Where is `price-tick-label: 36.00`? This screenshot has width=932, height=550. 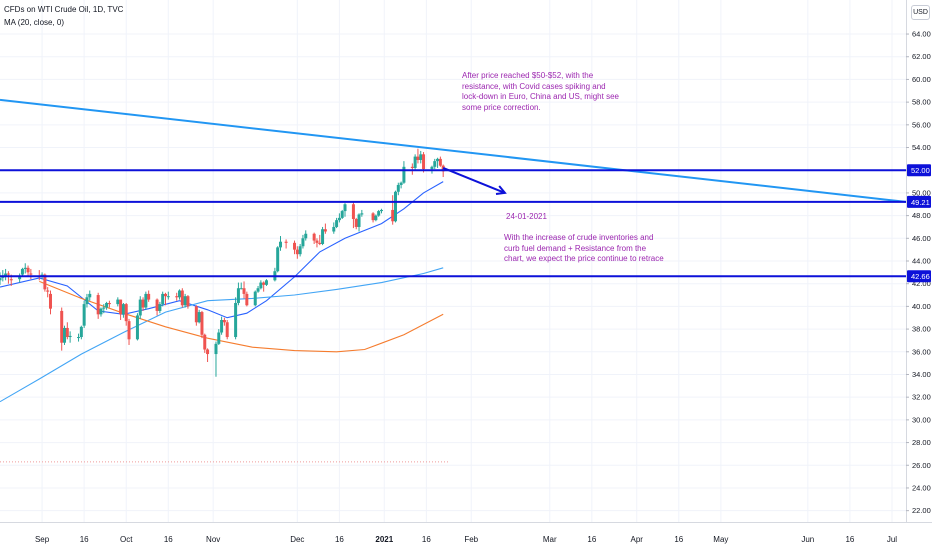
price-tick-label: 36.00 is located at coordinates (921, 351).